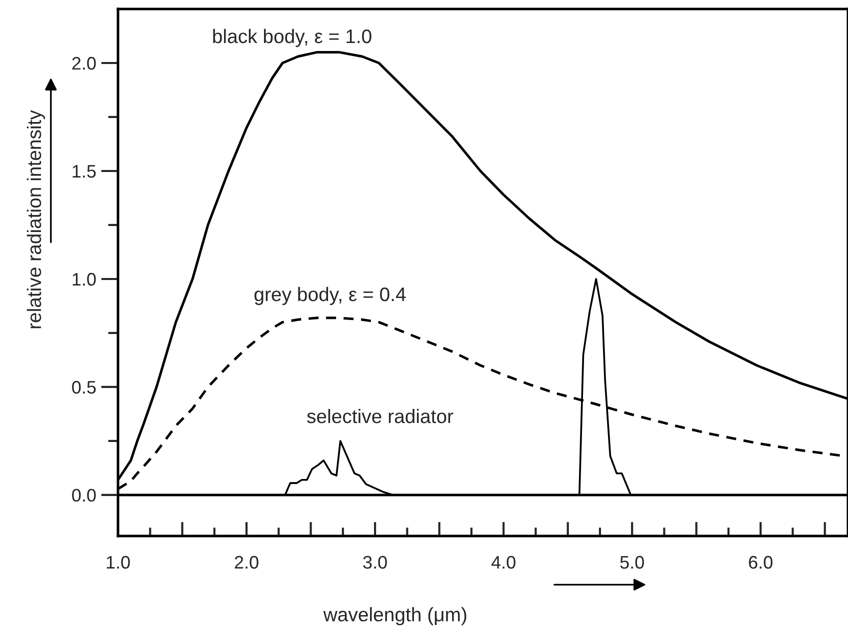 This screenshot has height=639, width=848. I want to click on annotation: selective radiator, so click(380, 416).